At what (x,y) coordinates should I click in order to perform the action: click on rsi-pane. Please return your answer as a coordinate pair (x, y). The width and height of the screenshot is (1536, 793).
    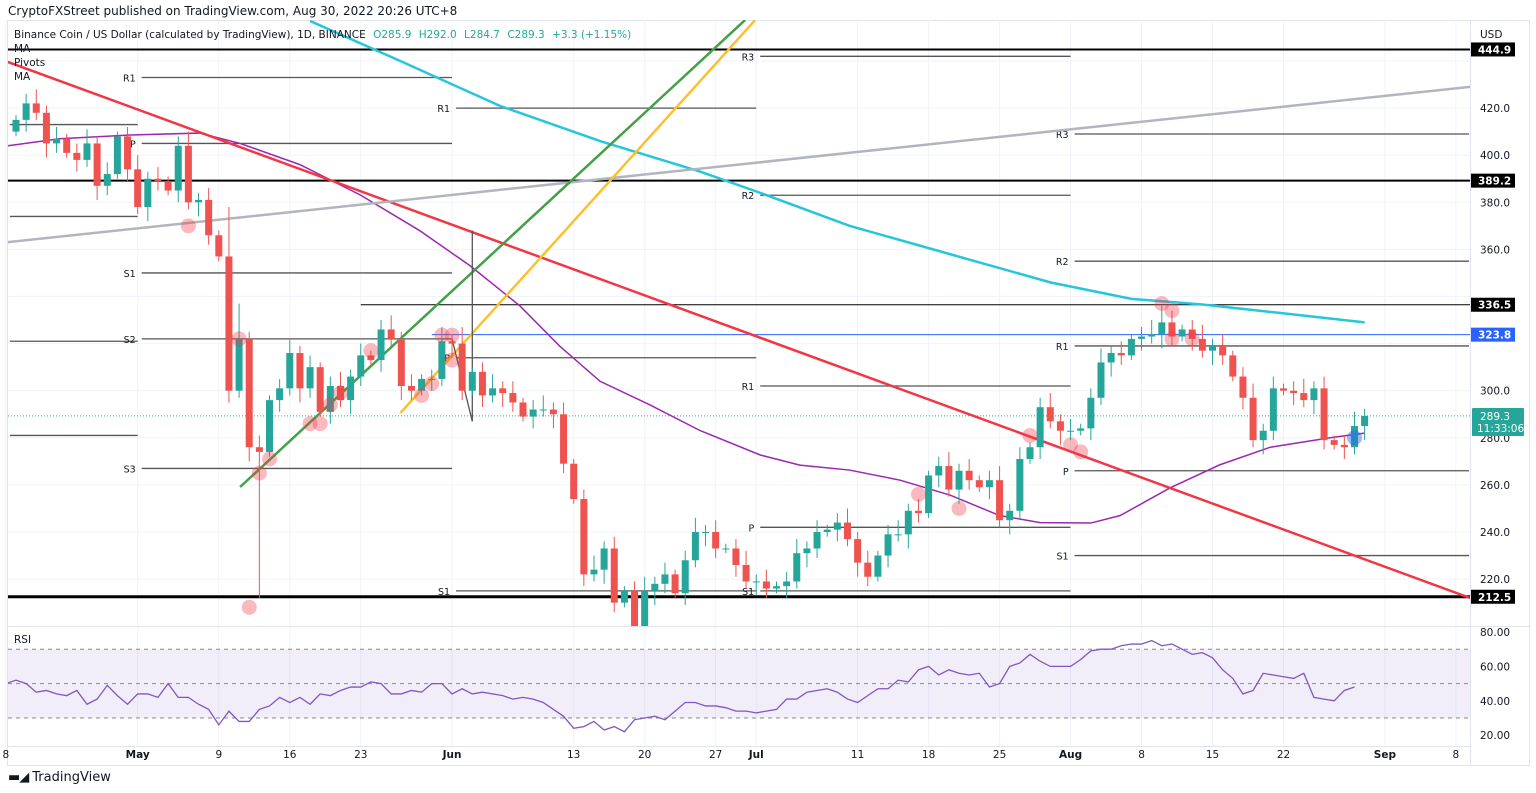
    Looking at the image, I should click on (738, 686).